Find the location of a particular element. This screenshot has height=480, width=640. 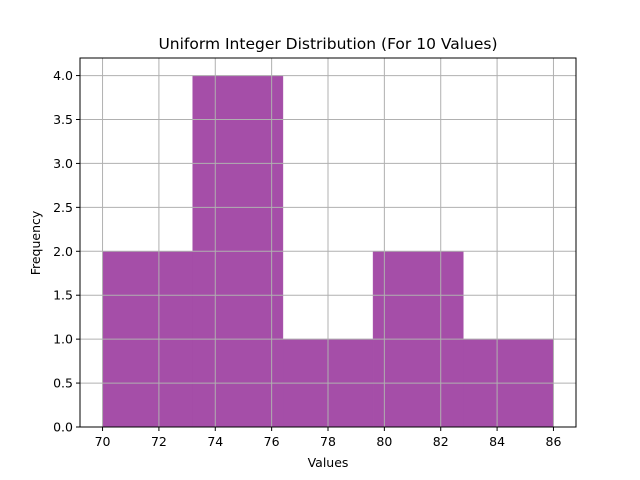

y-tick-label-2: 1.0 is located at coordinates (63, 339).